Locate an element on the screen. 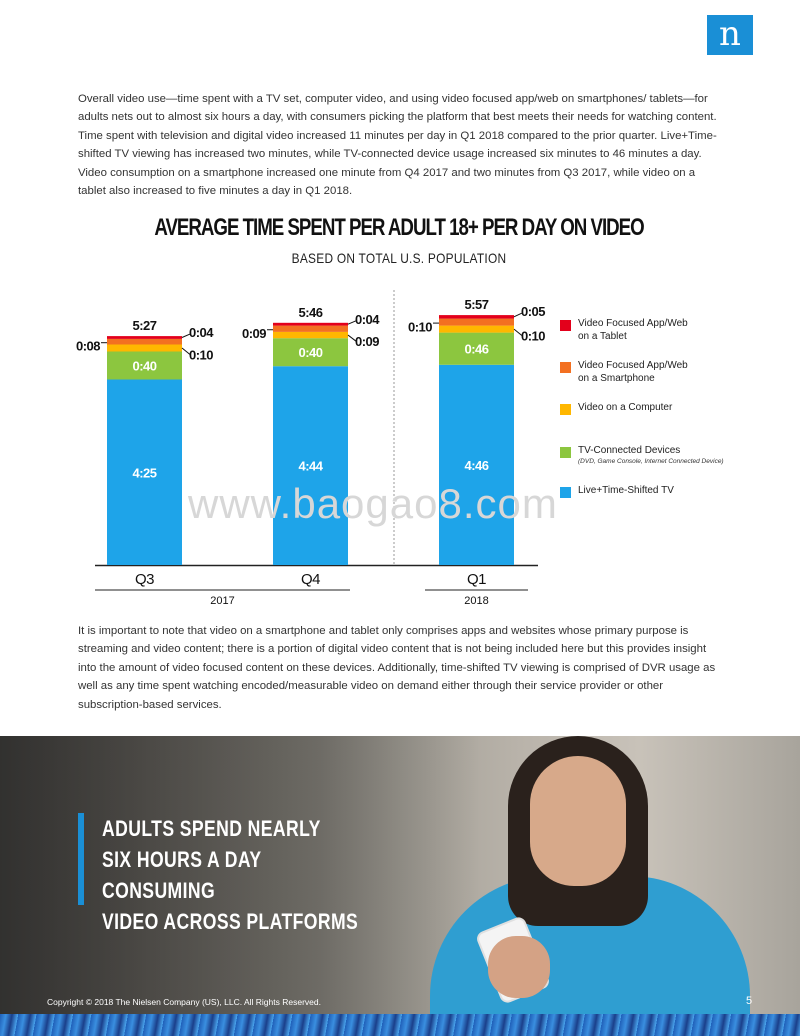  data-label-q3-series-3: 0:08 is located at coordinates (88, 346).